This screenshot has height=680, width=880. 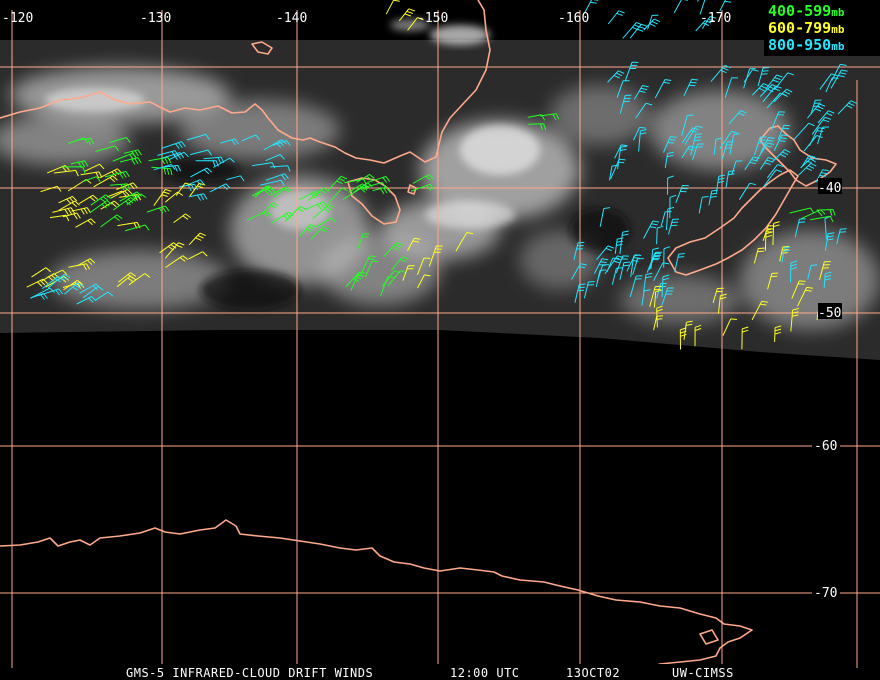 I want to click on caption-source: UW-CIMSS, so click(x=703, y=673).